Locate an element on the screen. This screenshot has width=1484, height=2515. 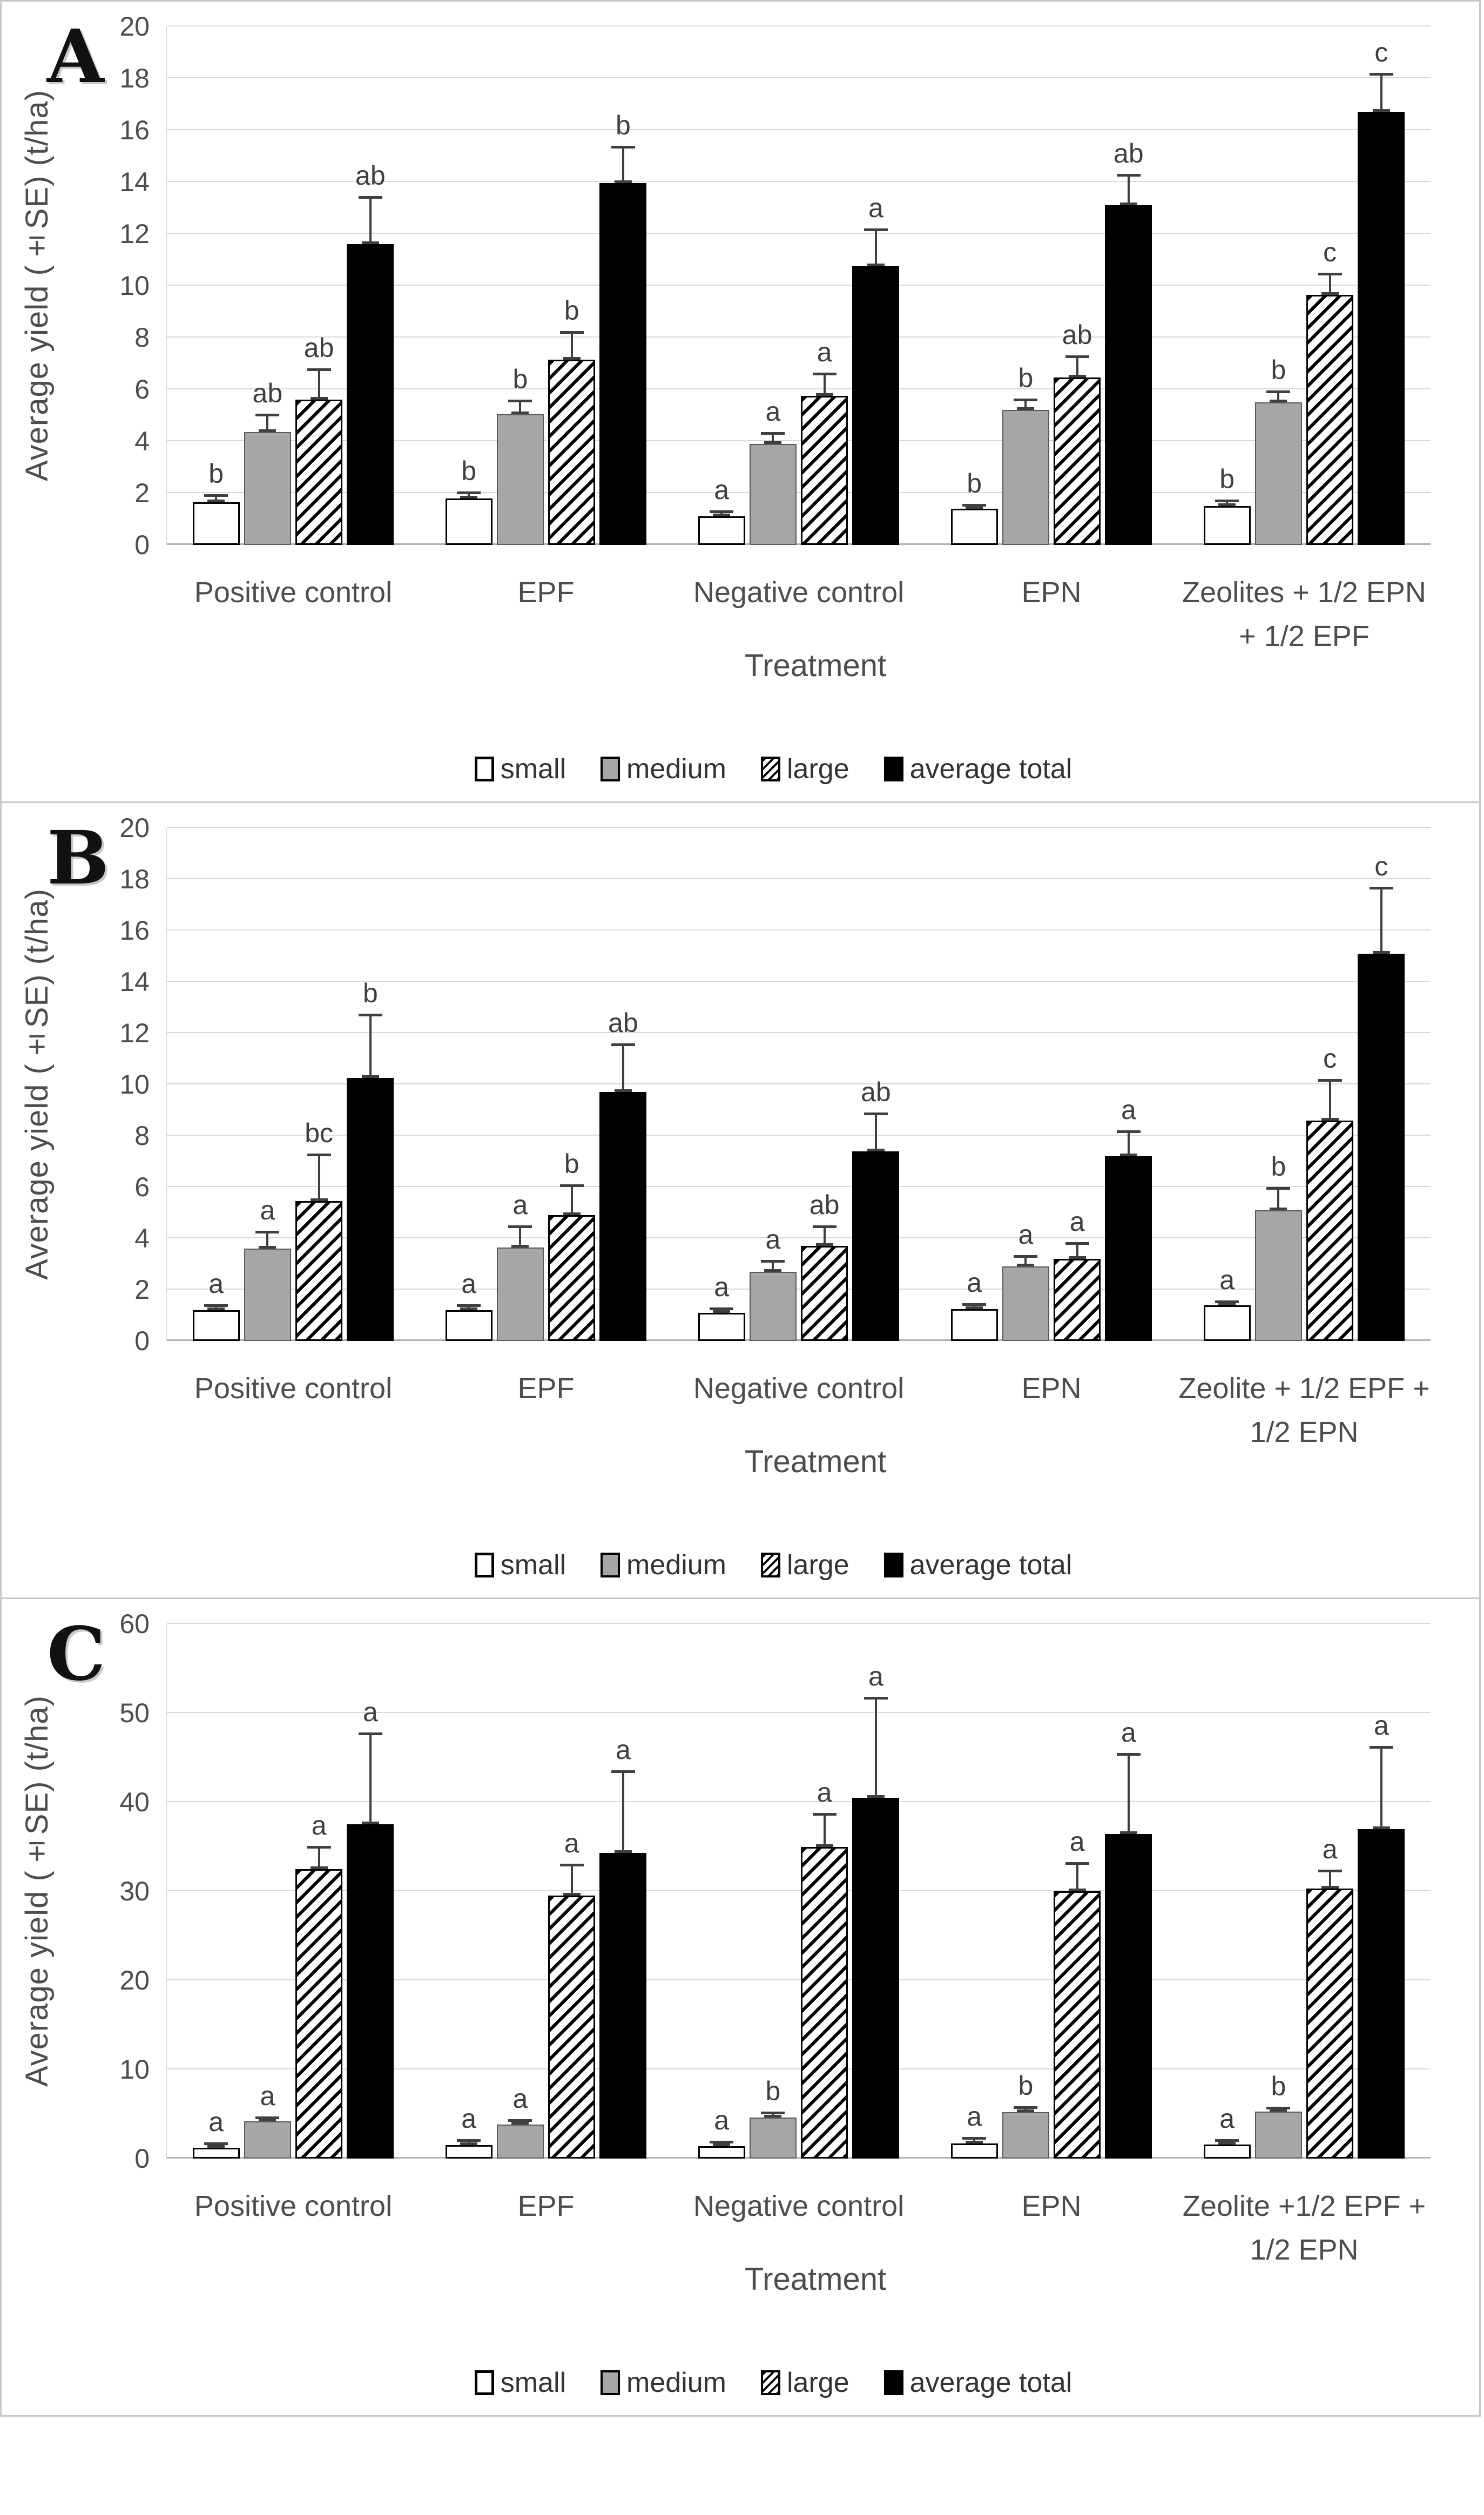
significance-letter-total-1: a is located at coordinates (623, 1749).